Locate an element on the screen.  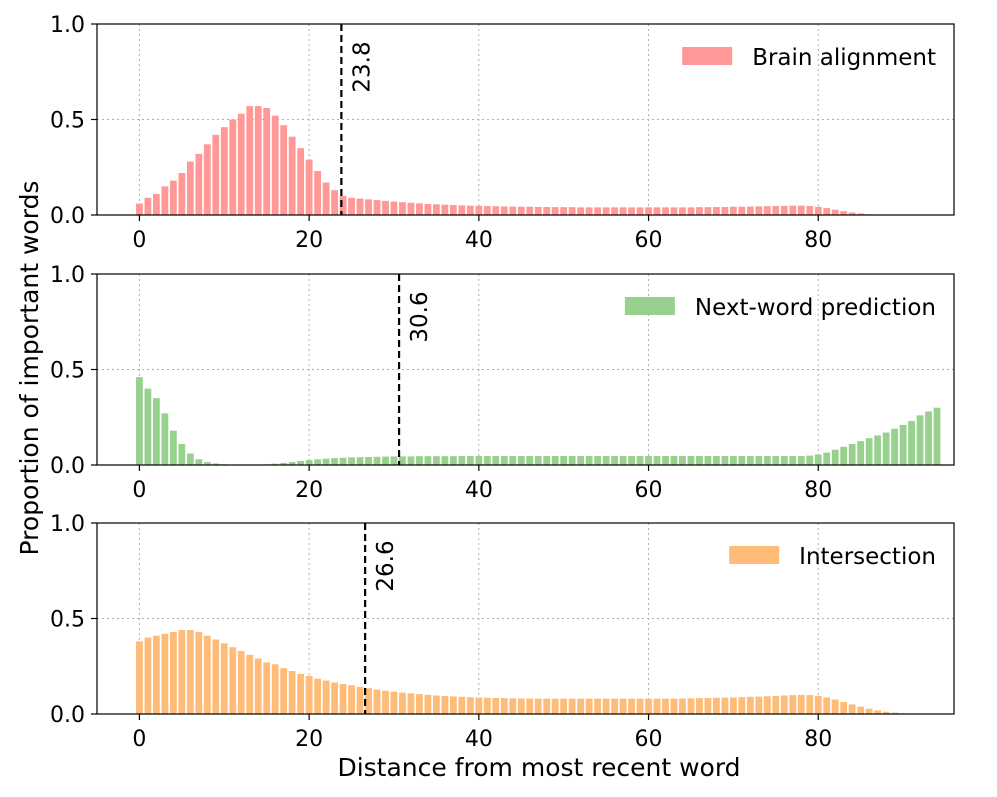
mean-line-label: 30.6 is located at coordinates (420, 316).